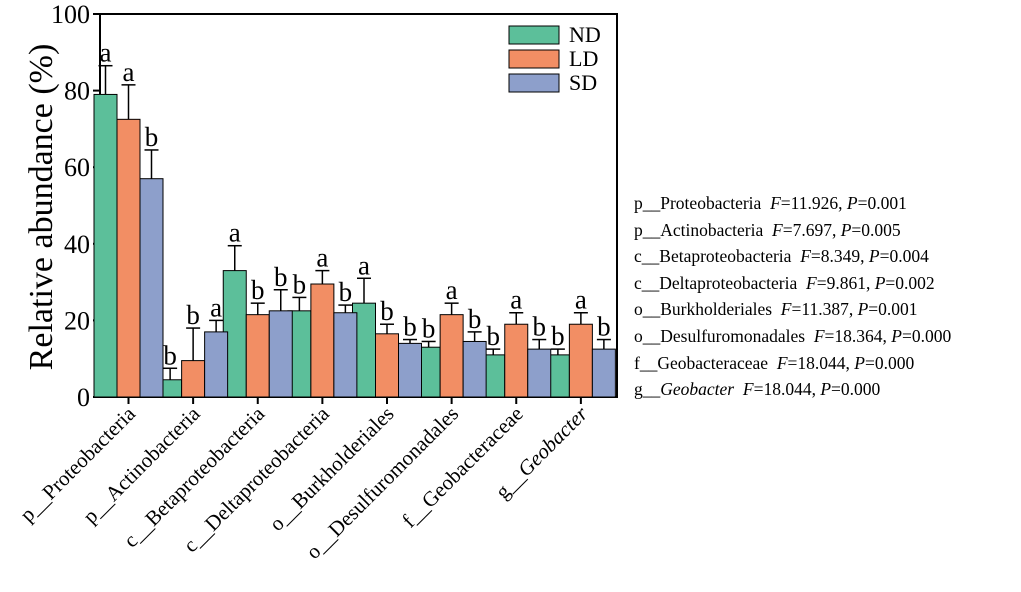 The image size is (1021, 592). What do you see at coordinates (767, 229) in the screenshot?
I see `stat-row: p__Actinobacteria F=7.697, P=0.005` at bounding box center [767, 229].